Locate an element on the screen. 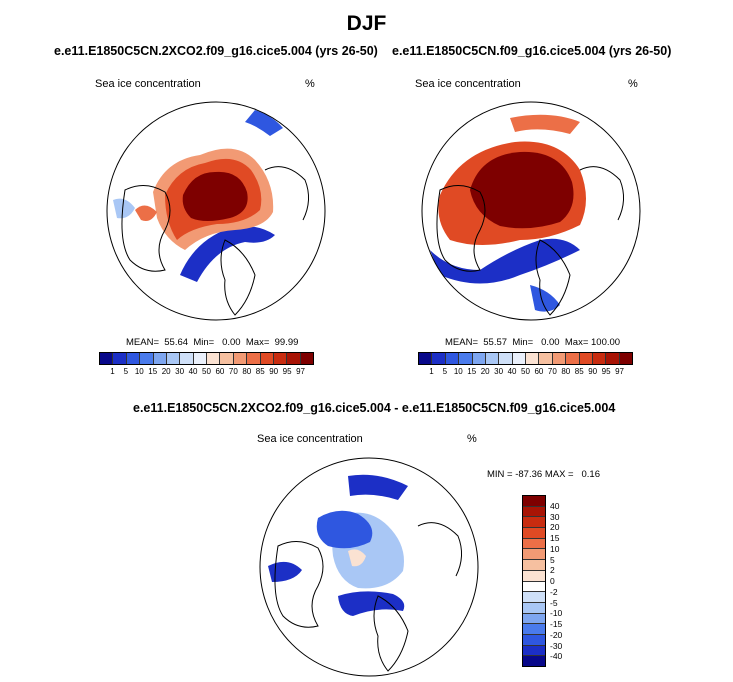 This screenshot has width=733, height=682. panel2-colorbar-ticks: 1 5 10 15 20 30 40 50 60 70 80 85 90 95 97 is located at coordinates (525, 373).